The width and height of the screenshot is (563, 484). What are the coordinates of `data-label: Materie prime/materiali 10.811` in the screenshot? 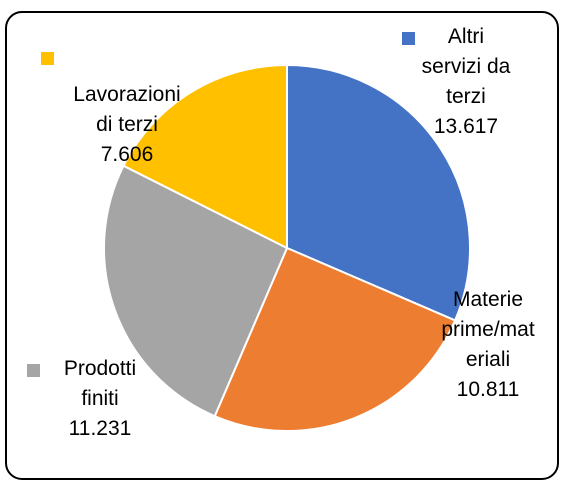 It's located at (488, 345).